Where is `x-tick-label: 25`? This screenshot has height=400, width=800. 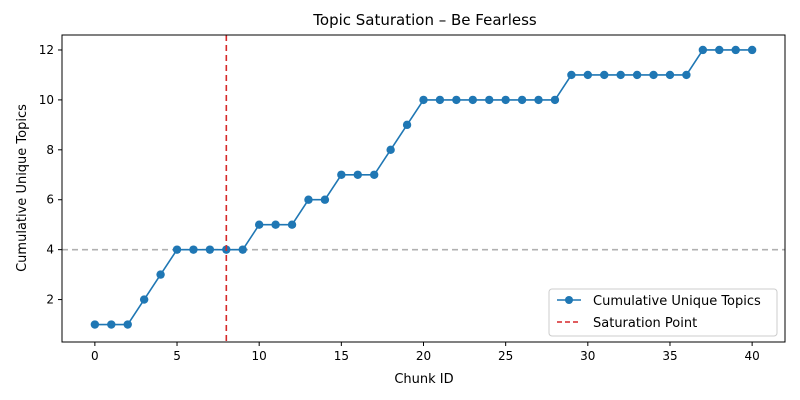
x-tick-label: 25 is located at coordinates (505, 356).